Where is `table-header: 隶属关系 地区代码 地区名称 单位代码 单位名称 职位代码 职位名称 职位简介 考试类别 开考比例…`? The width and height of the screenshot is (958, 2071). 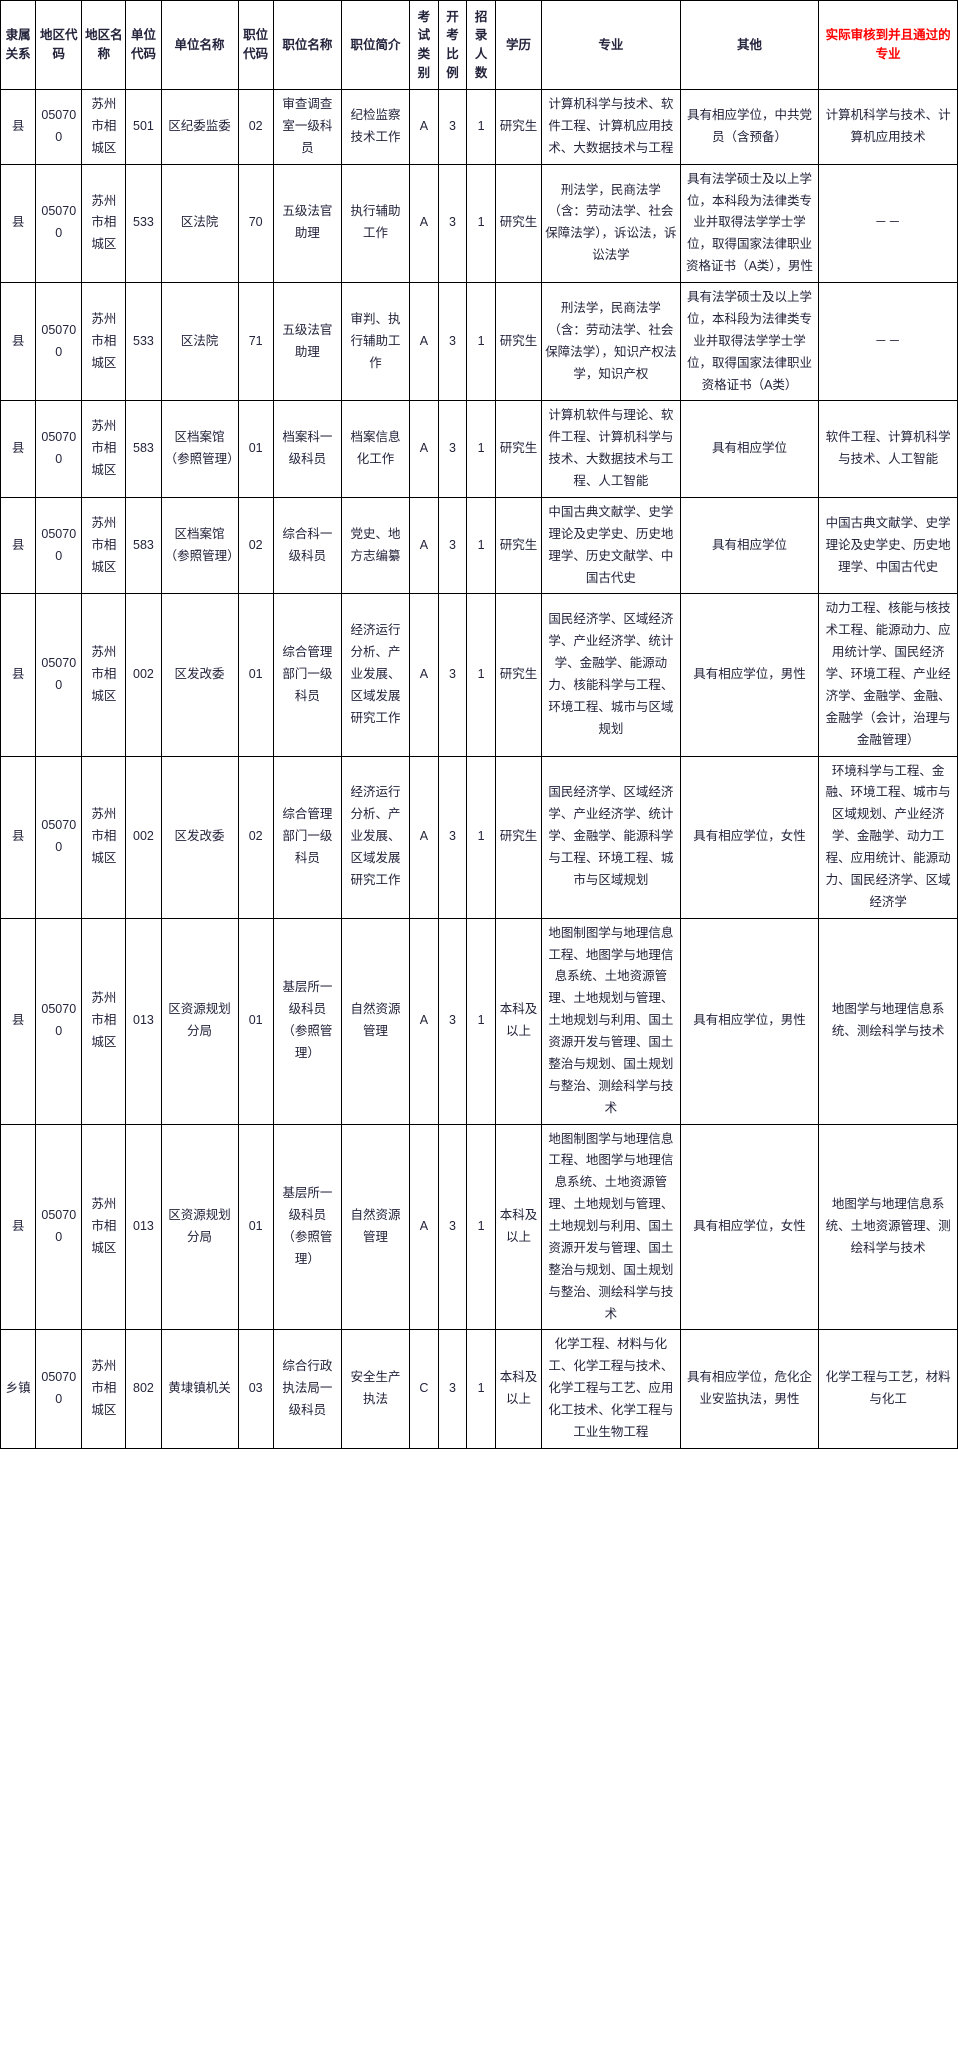
table-header: 隶属关系 地区代码 地区名称 单位代码 单位名称 职位代码 职位名称 职位简介 考试类别 开考比例… is located at coordinates (479, 45).